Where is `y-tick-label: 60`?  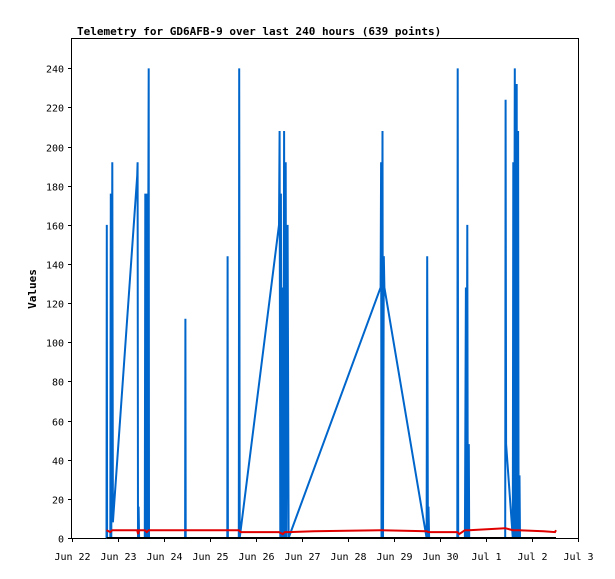 y-tick-label: 60 is located at coordinates (58, 423).